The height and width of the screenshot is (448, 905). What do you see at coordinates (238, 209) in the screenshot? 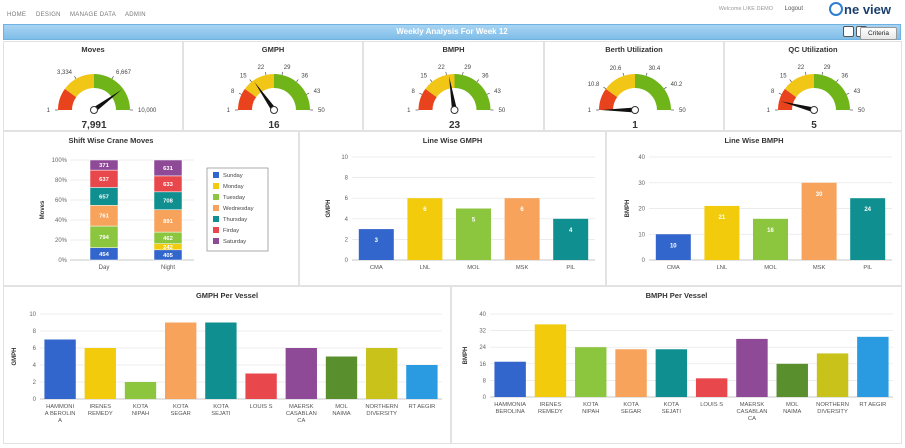
I see `legend-label: Wednesday` at bounding box center [238, 209].